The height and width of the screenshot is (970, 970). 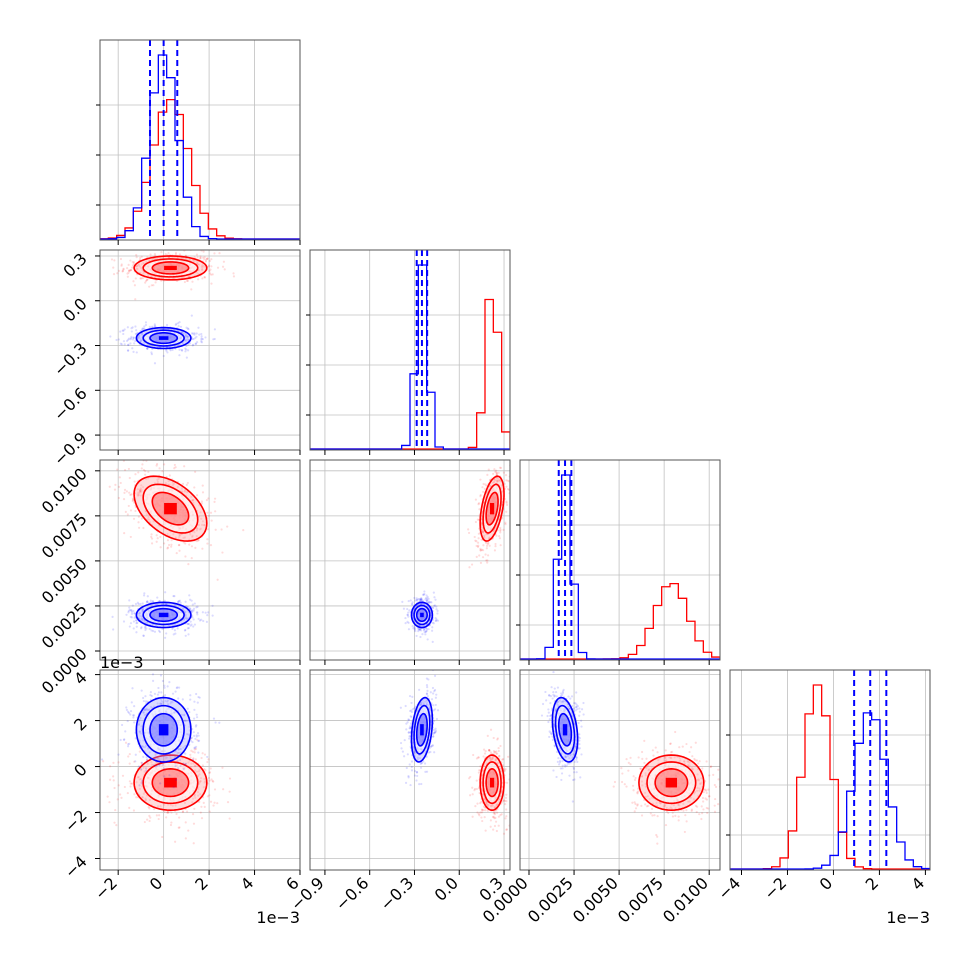 What do you see at coordinates (492, 782) in the screenshot?
I see `density-core` at bounding box center [492, 782].